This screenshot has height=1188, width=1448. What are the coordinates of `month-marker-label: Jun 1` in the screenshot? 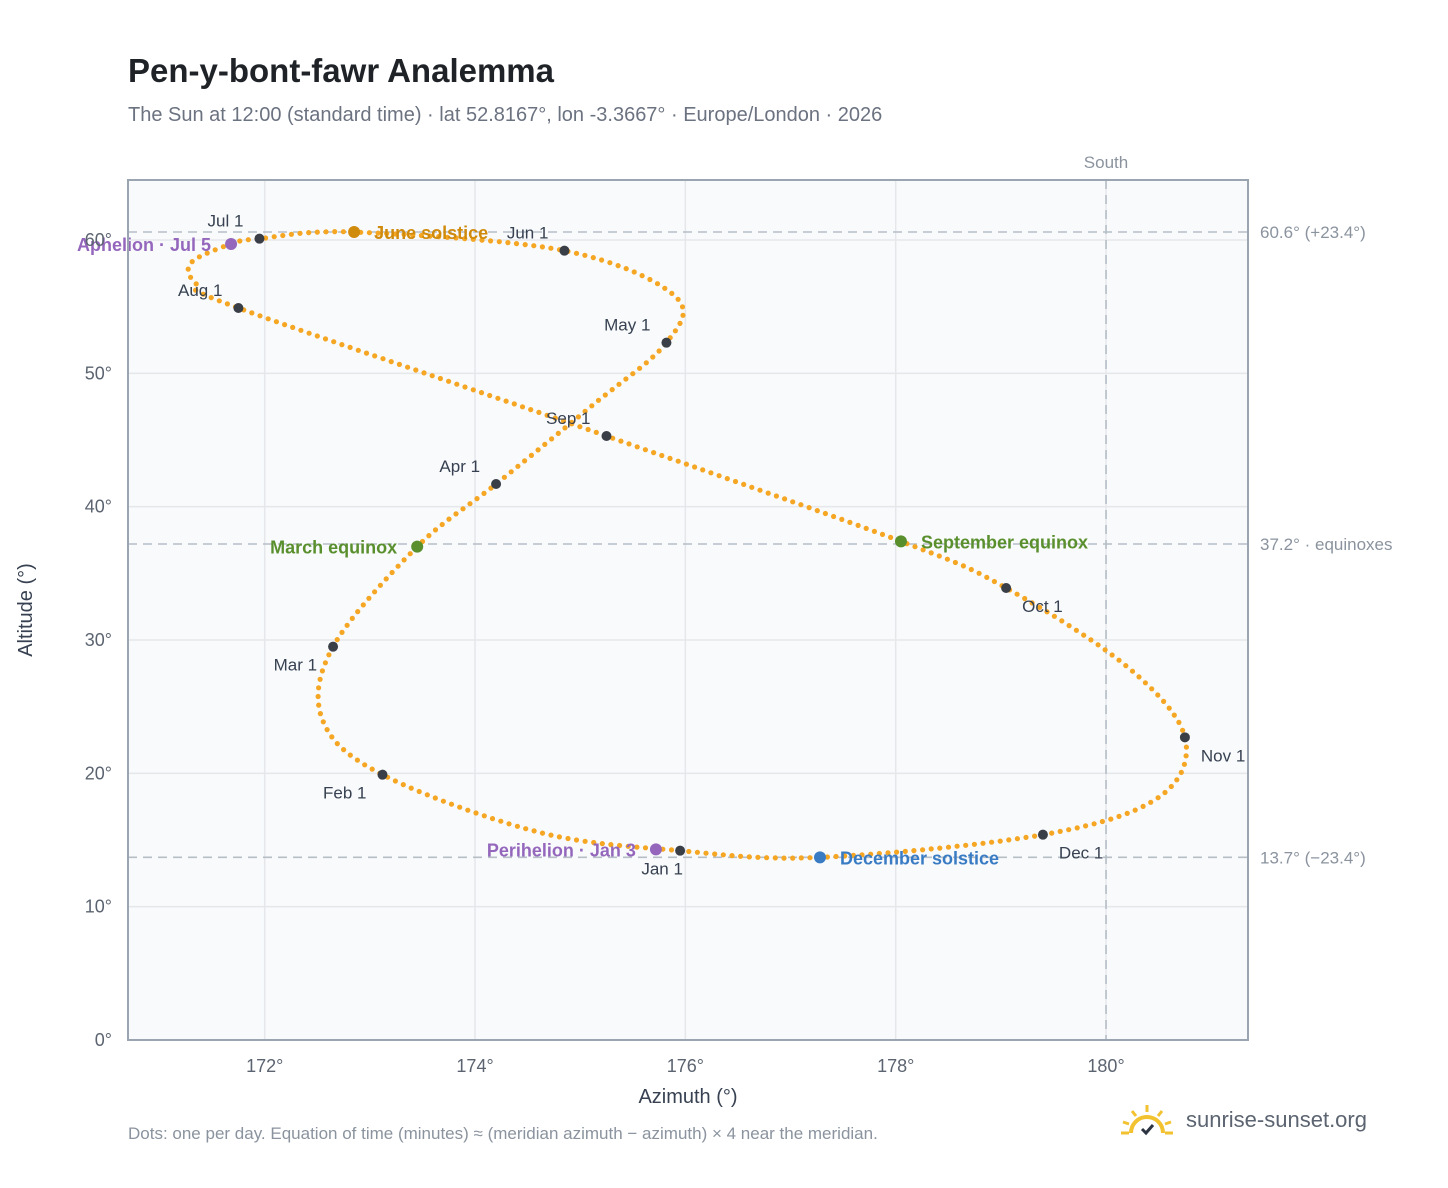 It's located at (528, 233).